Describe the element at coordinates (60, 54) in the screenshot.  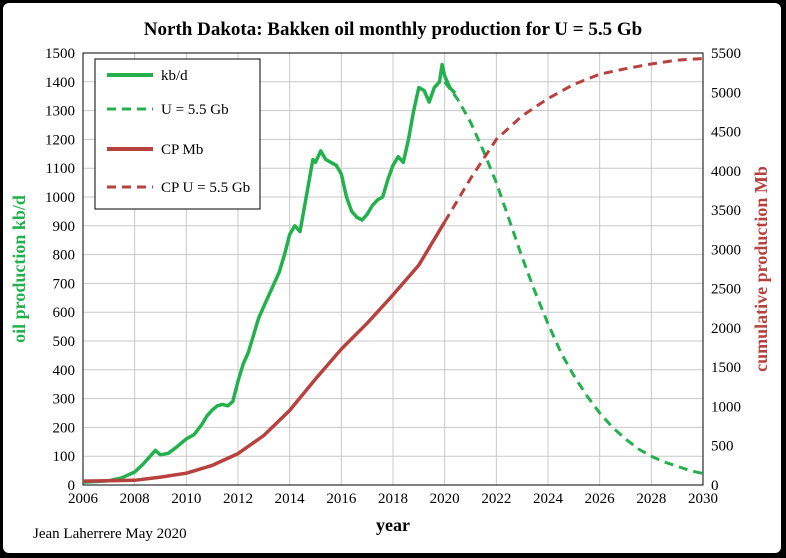
I see `y-left-tick-label-15: 1500` at that location.